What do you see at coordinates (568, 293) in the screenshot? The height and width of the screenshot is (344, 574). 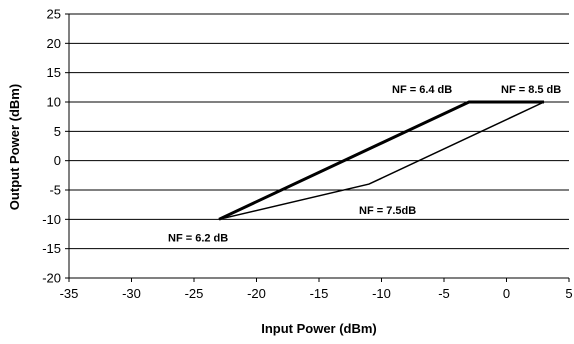 I see `x-tick-label: 5` at bounding box center [568, 293].